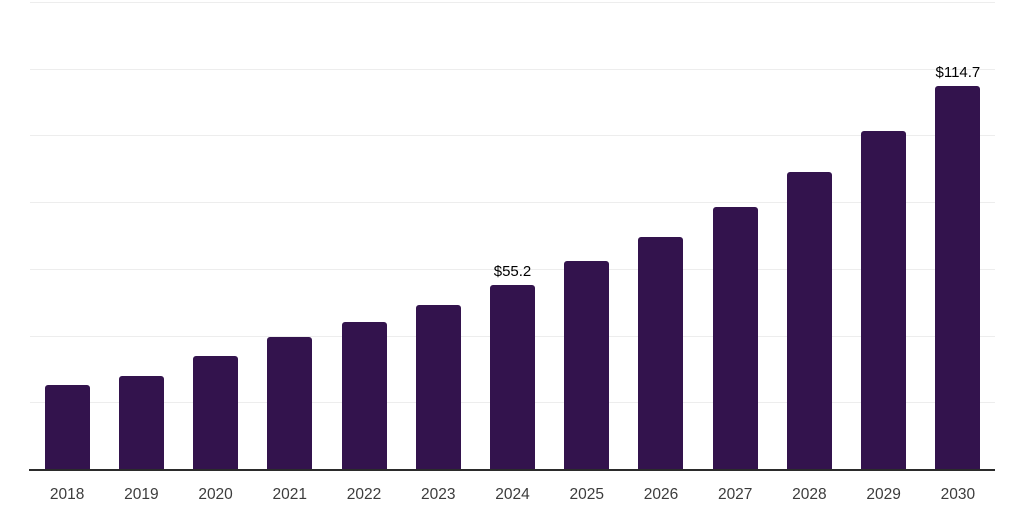 The image size is (1024, 512). What do you see at coordinates (290, 494) in the screenshot?
I see `x-tick-label-2021: 2021` at bounding box center [290, 494].